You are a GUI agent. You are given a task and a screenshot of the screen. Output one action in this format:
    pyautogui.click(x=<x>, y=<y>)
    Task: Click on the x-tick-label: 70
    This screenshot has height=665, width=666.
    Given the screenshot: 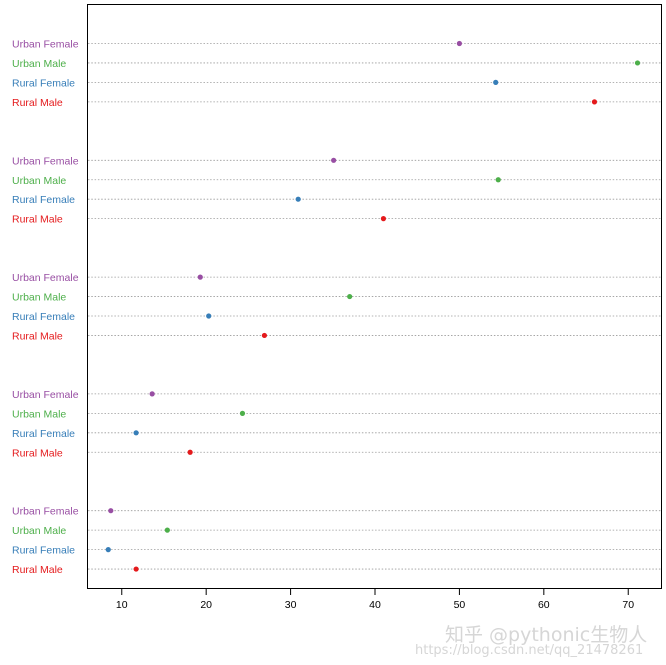 What is the action you would take?
    pyautogui.click(x=628, y=605)
    